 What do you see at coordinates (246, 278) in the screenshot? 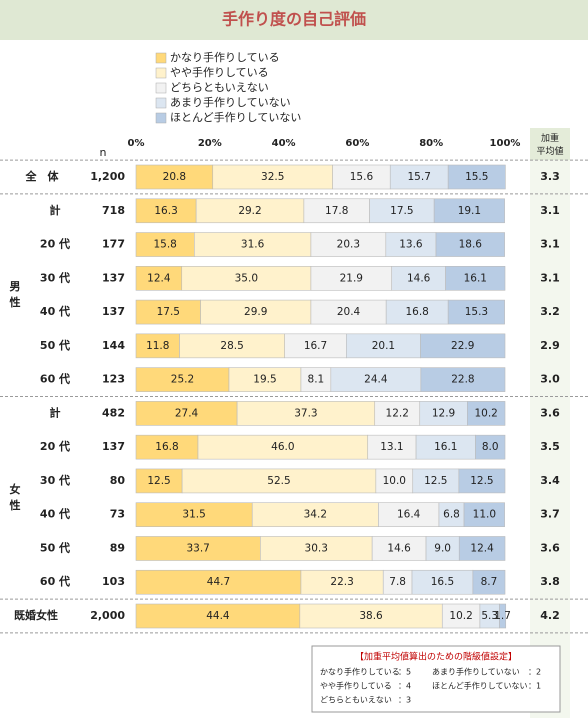
I see `data-label: 35.0` at bounding box center [246, 278].